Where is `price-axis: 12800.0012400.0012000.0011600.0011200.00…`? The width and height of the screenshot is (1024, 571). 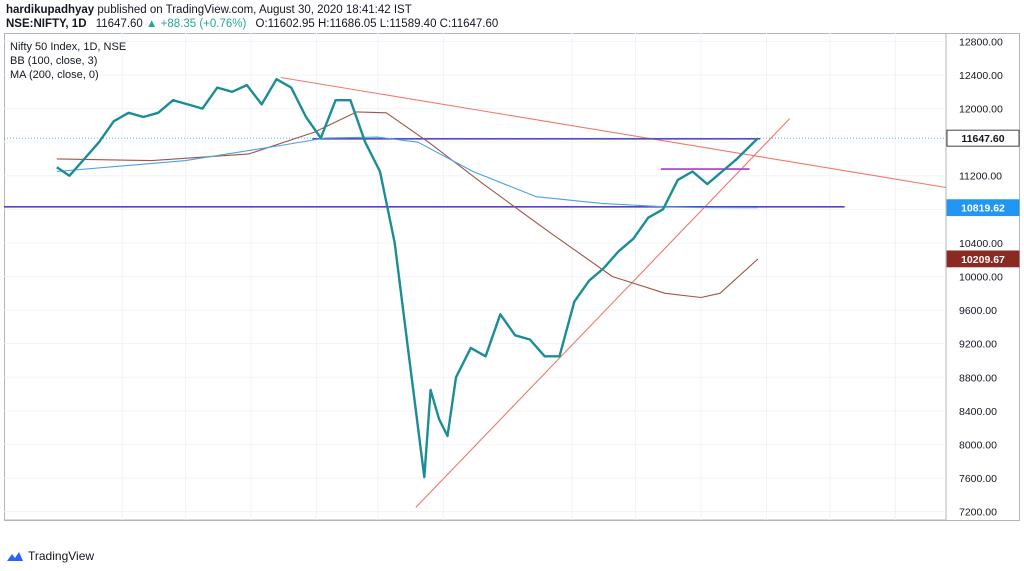
price-axis: 12800.0012400.0012000.0011600.0011200.00… is located at coordinates (981, 277).